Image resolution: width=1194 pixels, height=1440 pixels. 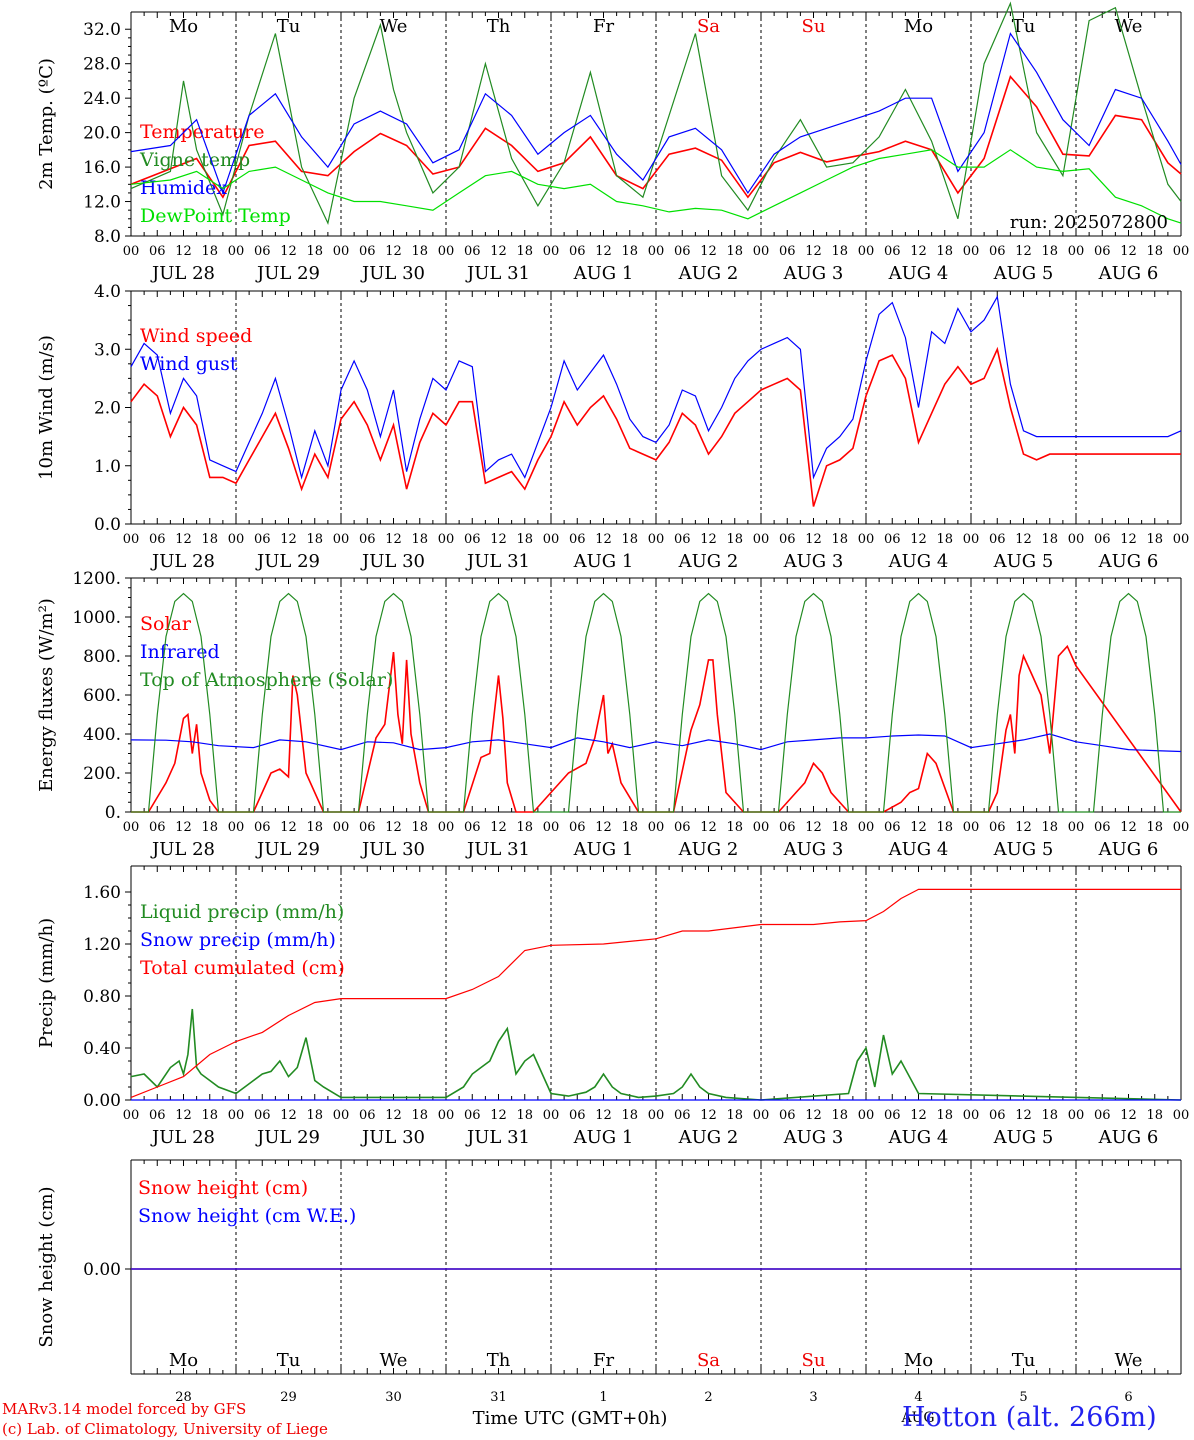 What do you see at coordinates (918, 561) in the screenshot?
I see `date-label: AUG 4` at bounding box center [918, 561].